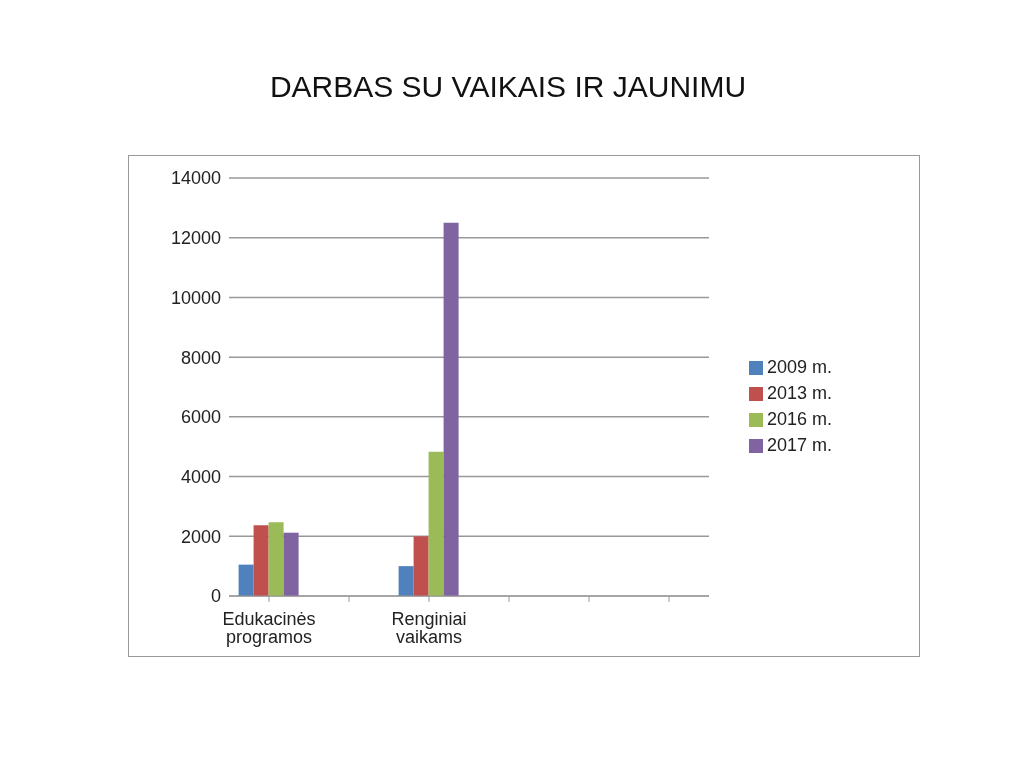 This screenshot has width=1024, height=768. What do you see at coordinates (800, 445) in the screenshot?
I see `legend-label: 2017 m.` at bounding box center [800, 445].